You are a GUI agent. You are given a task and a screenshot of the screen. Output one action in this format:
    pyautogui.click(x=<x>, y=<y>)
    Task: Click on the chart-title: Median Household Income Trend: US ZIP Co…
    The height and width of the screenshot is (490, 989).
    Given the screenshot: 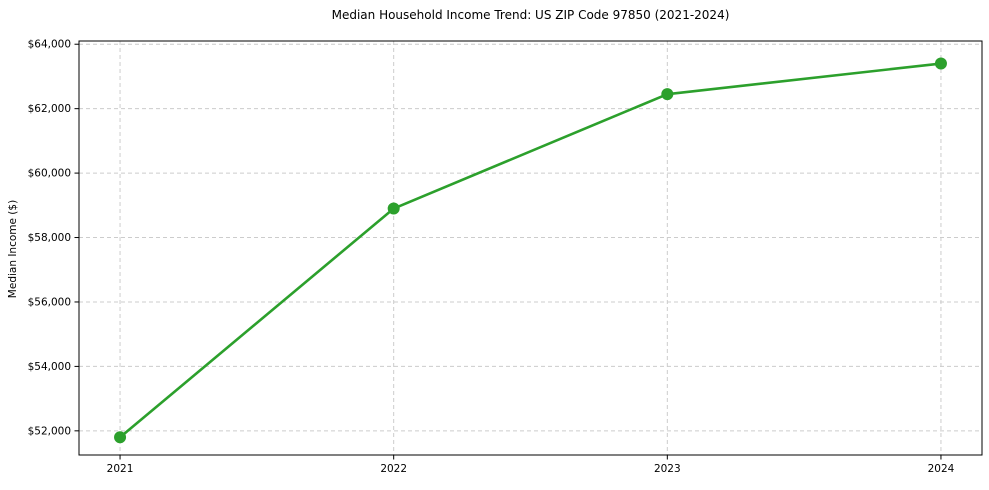 What is the action you would take?
    pyautogui.click(x=530, y=15)
    